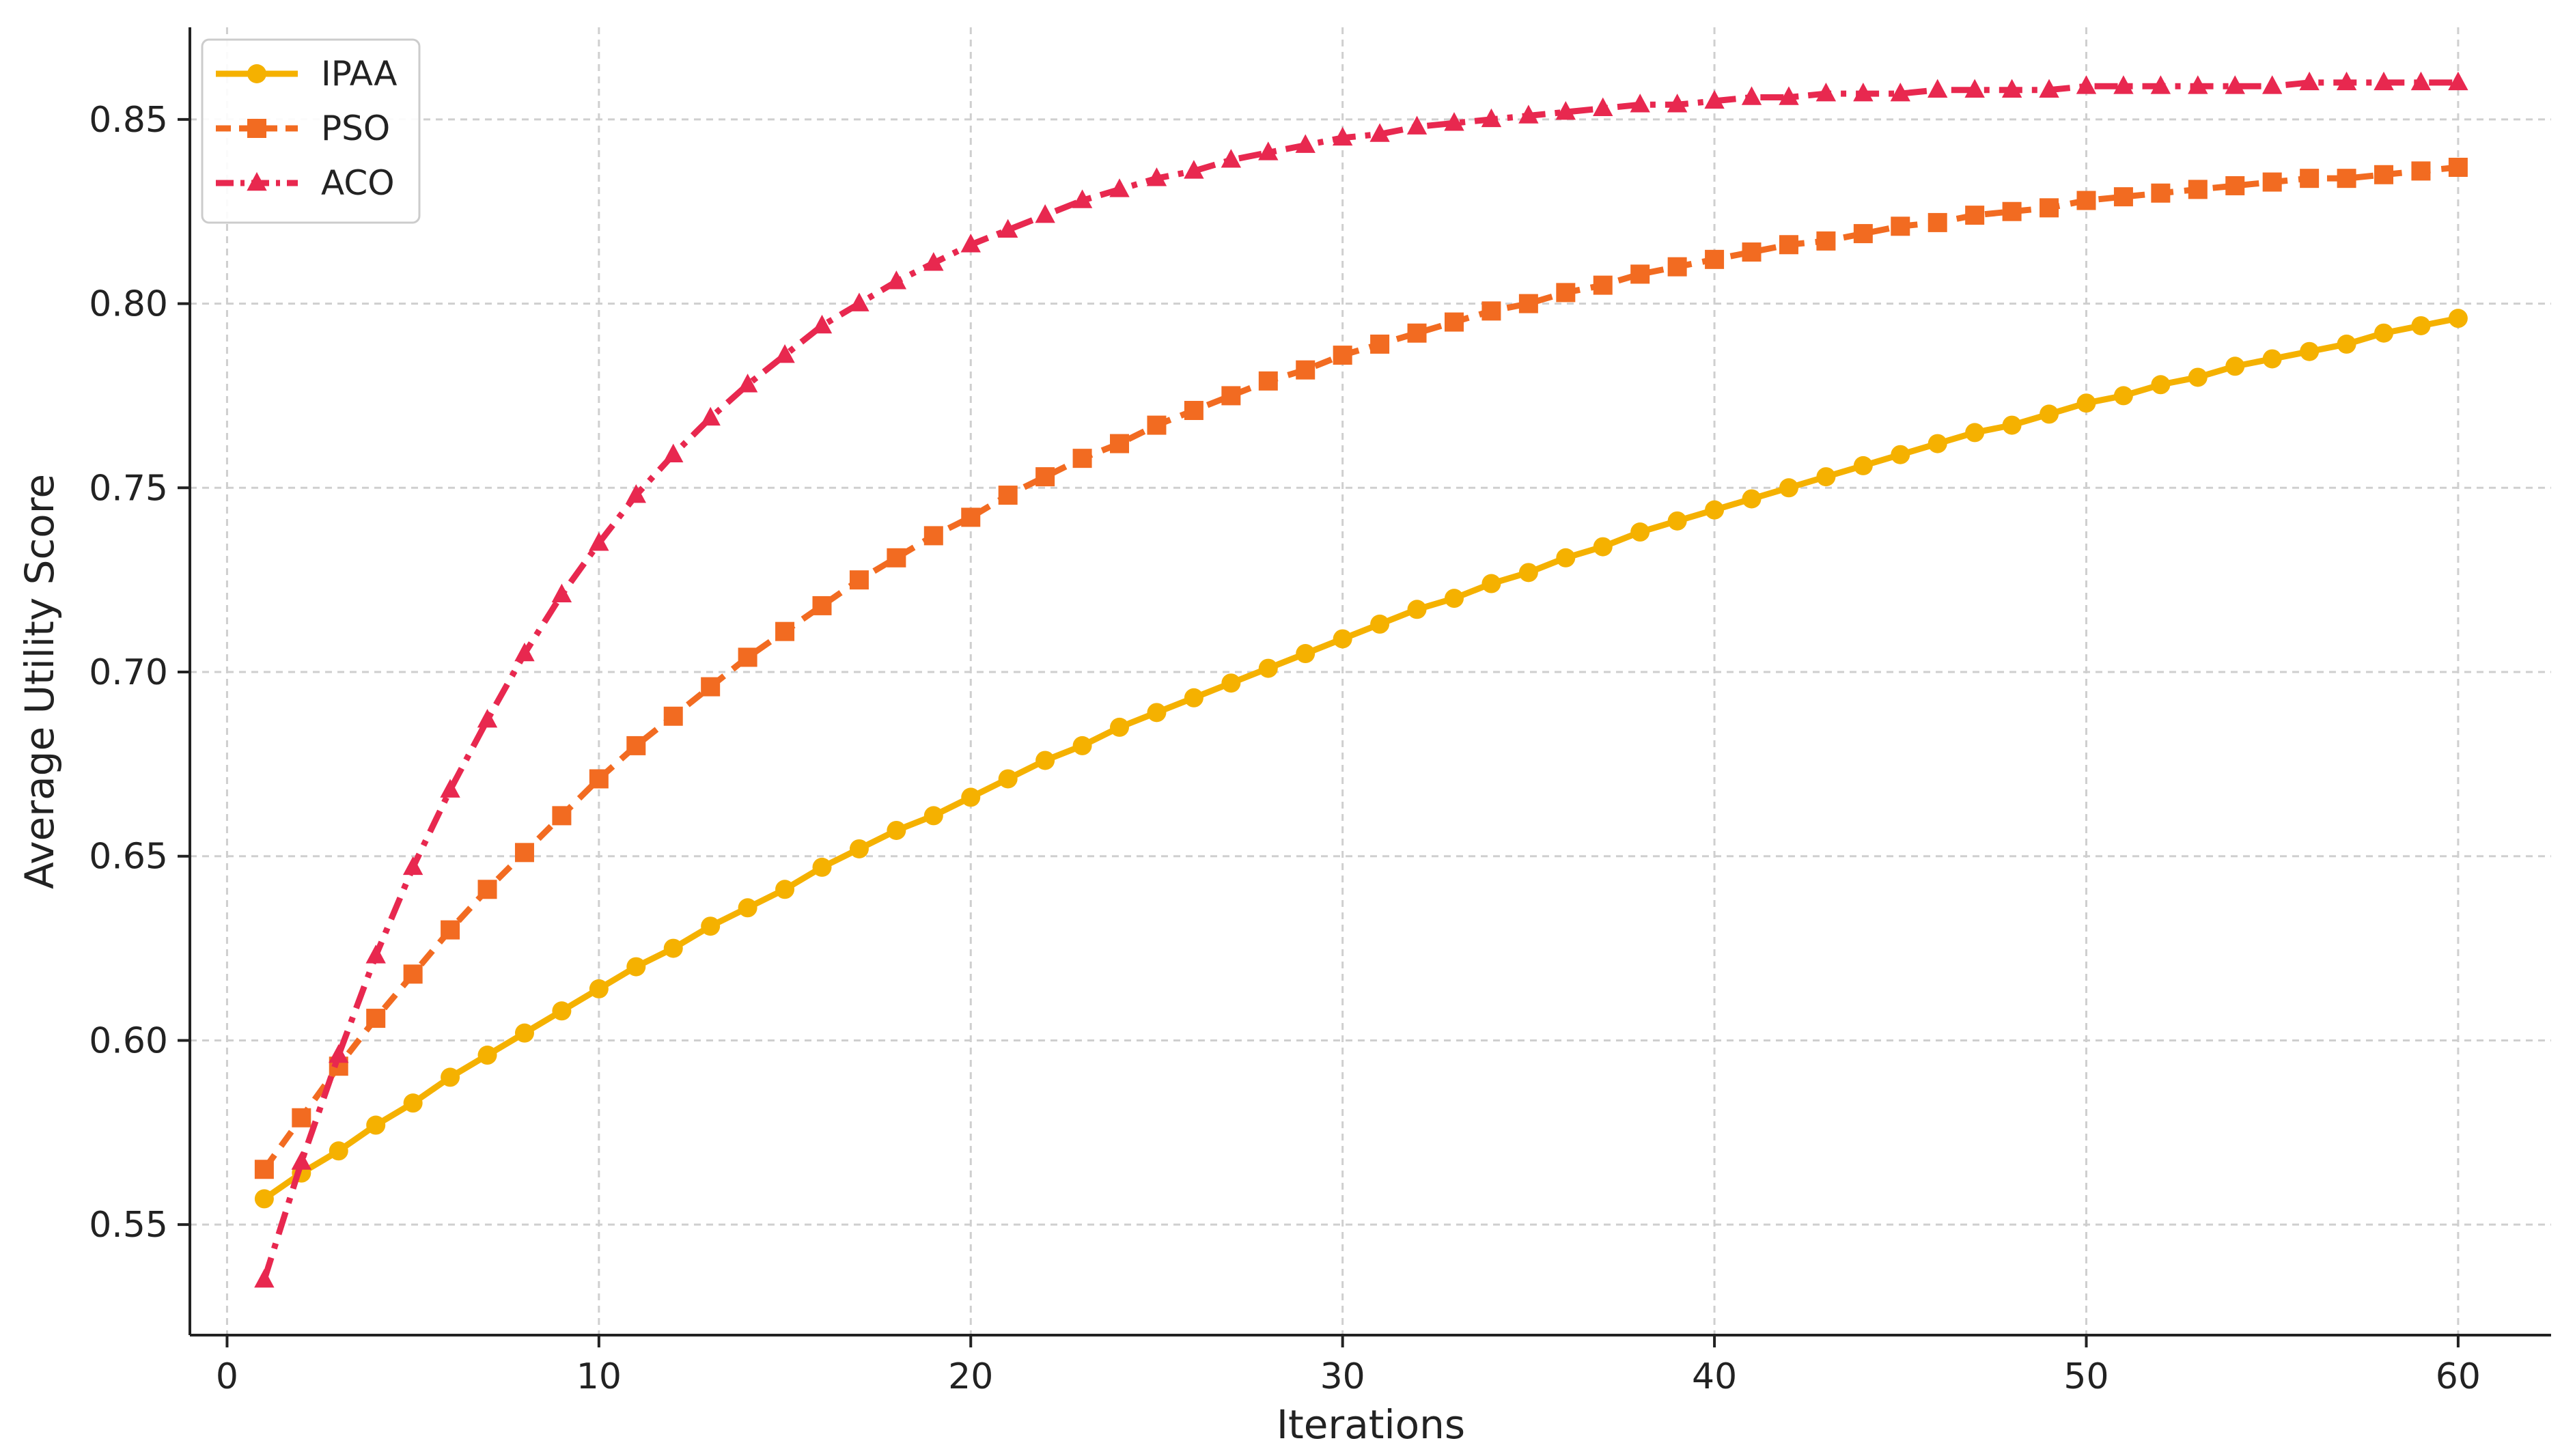 This screenshot has height=1456, width=2575. Describe the element at coordinates (1371, 1424) in the screenshot. I see `x-axis-label: Iterations` at that location.